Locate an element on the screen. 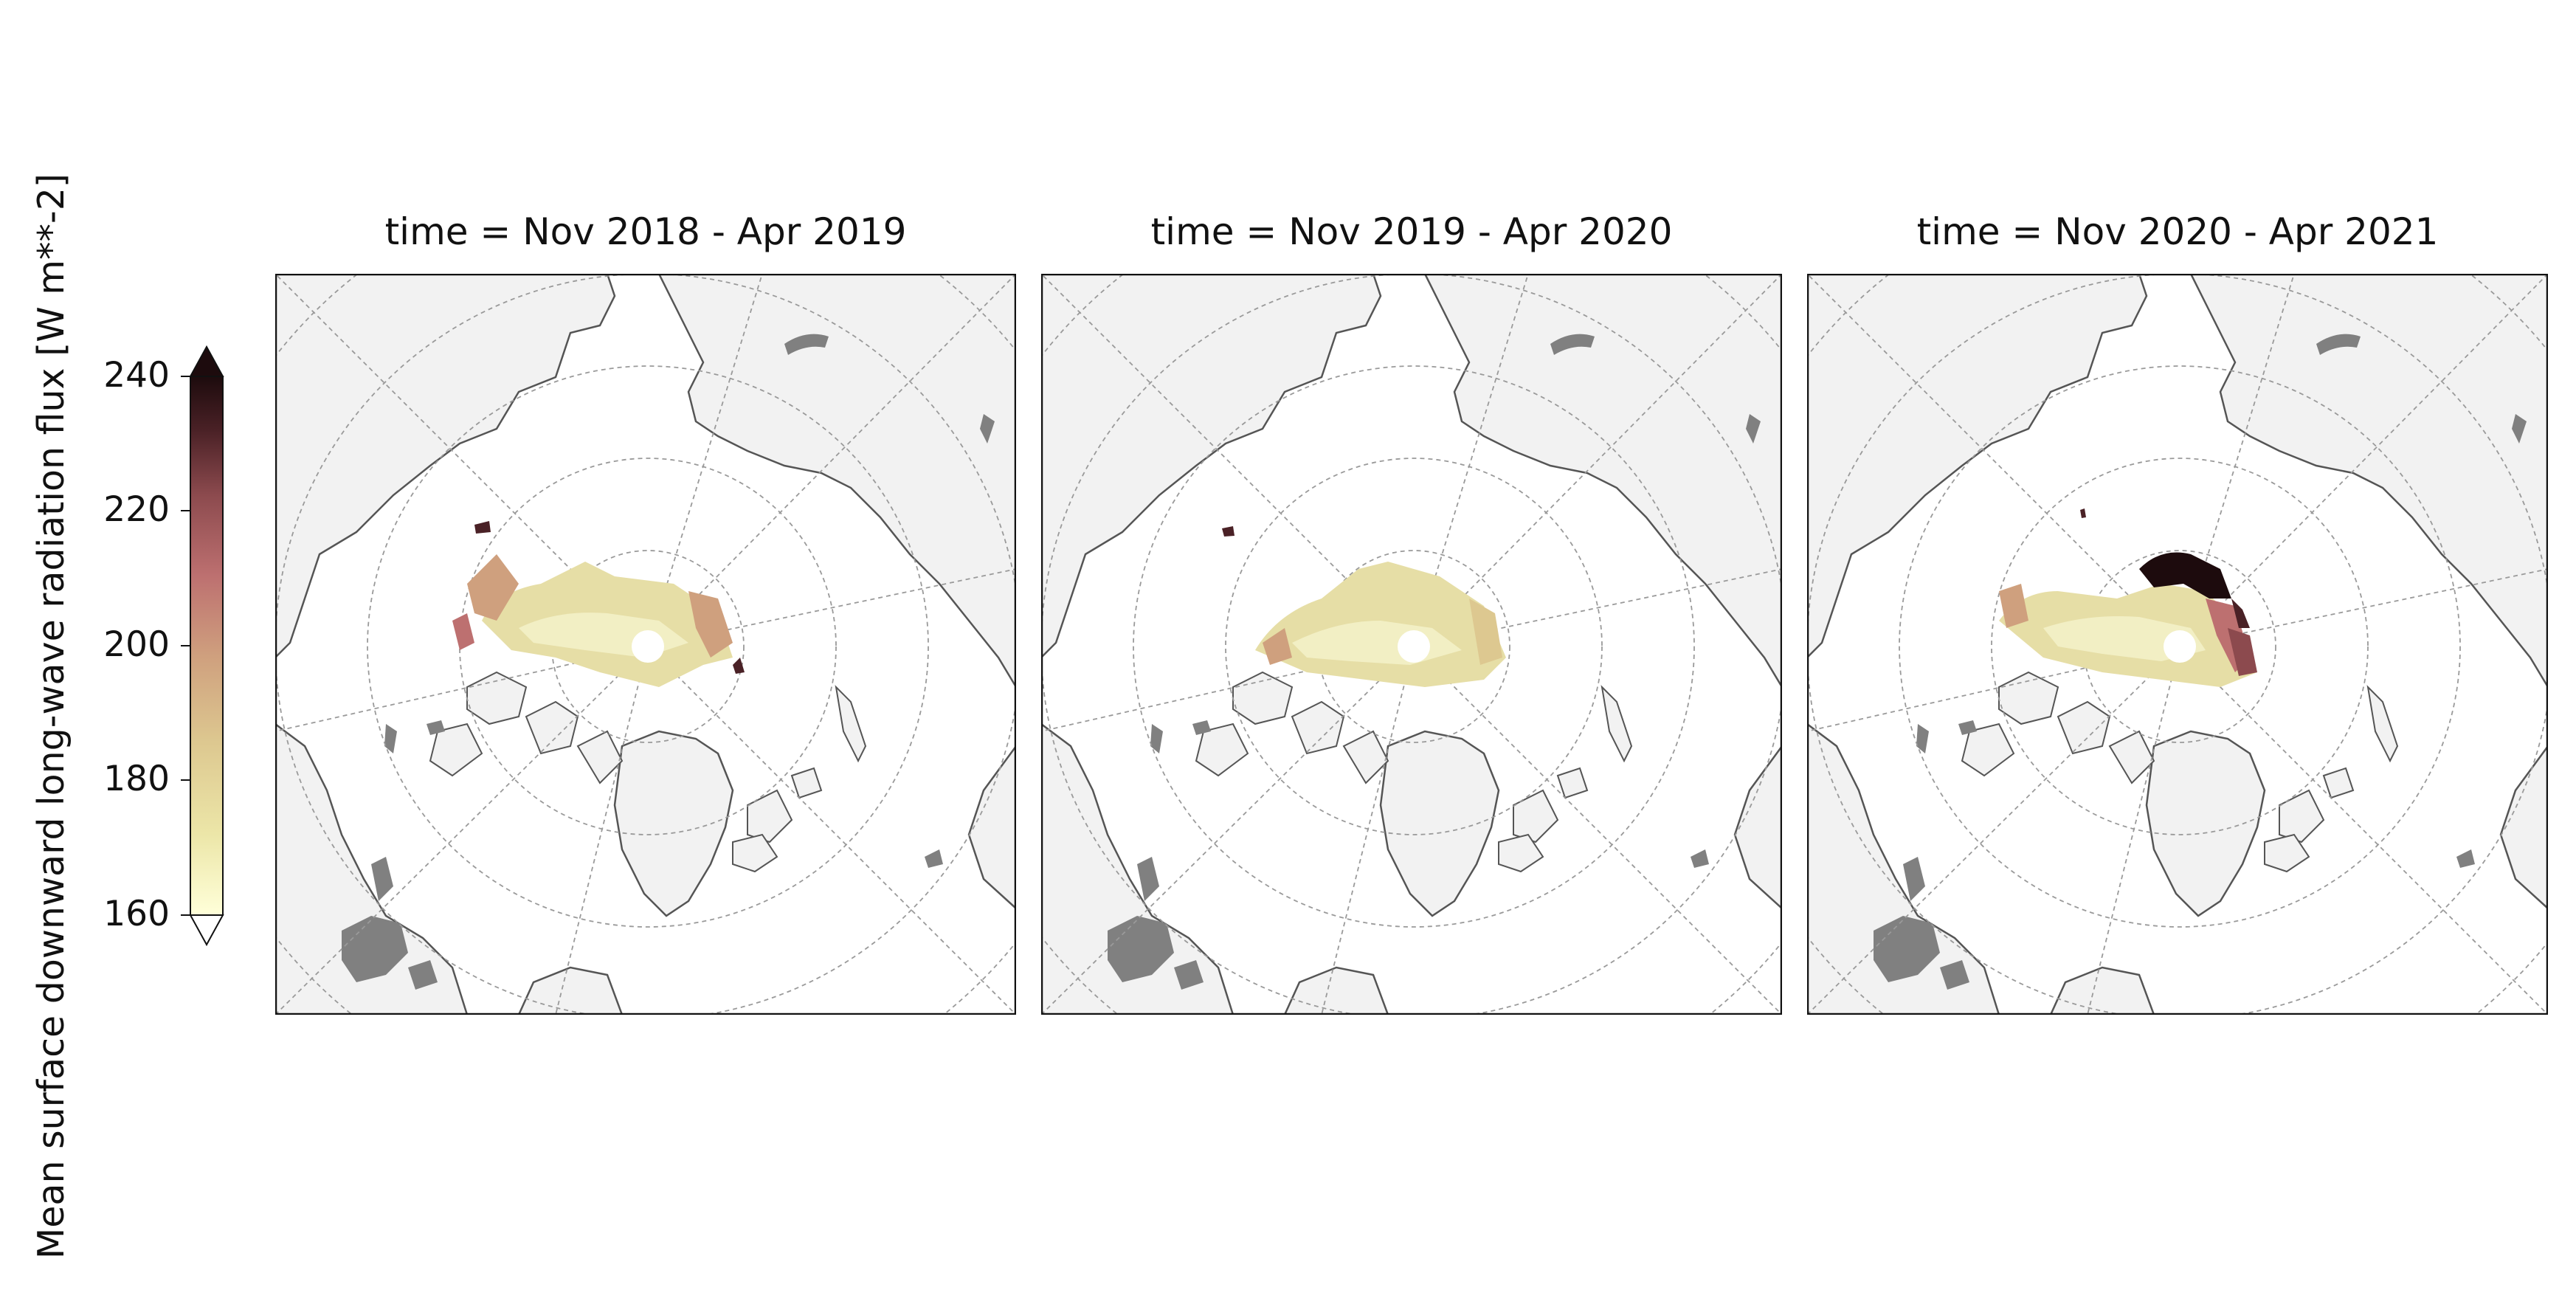  colorbar-tick-180: 180 is located at coordinates (136, 779).